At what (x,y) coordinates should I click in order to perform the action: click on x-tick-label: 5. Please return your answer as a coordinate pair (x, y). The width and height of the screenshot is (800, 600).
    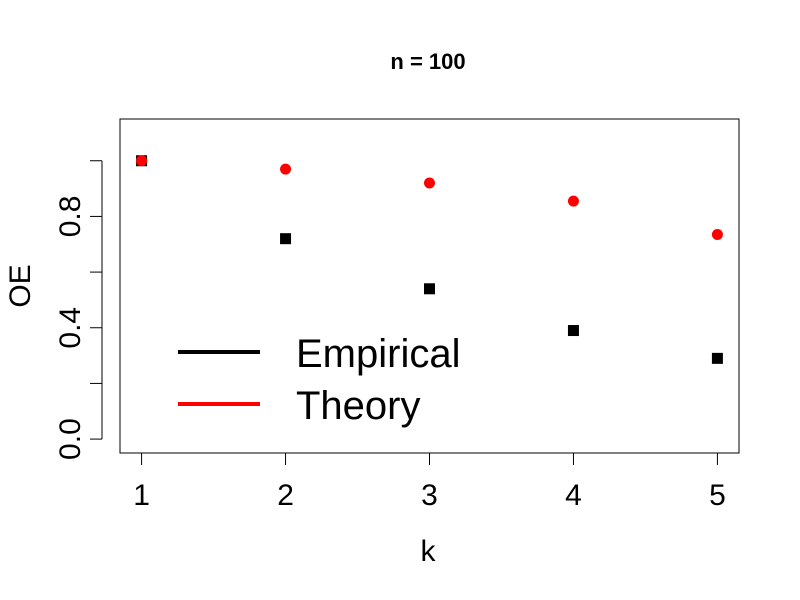
    Looking at the image, I should click on (717, 495).